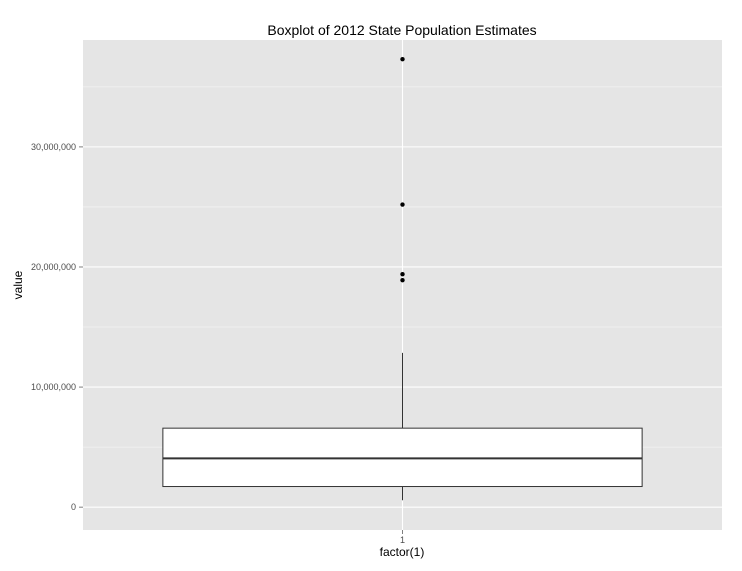 This screenshot has width=742, height=571. What do you see at coordinates (402, 457) in the screenshot?
I see `interquartile-box` at bounding box center [402, 457].